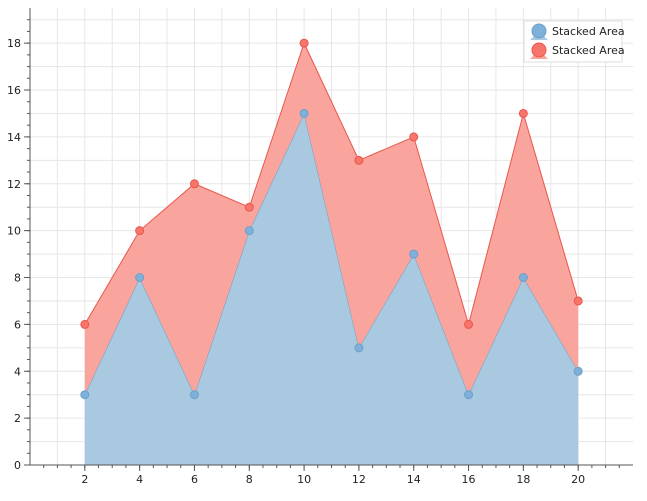 This screenshot has height=501, width=647. Describe the element at coordinates (14, 43) in the screenshot. I see `y-tick-label: 18` at that location.